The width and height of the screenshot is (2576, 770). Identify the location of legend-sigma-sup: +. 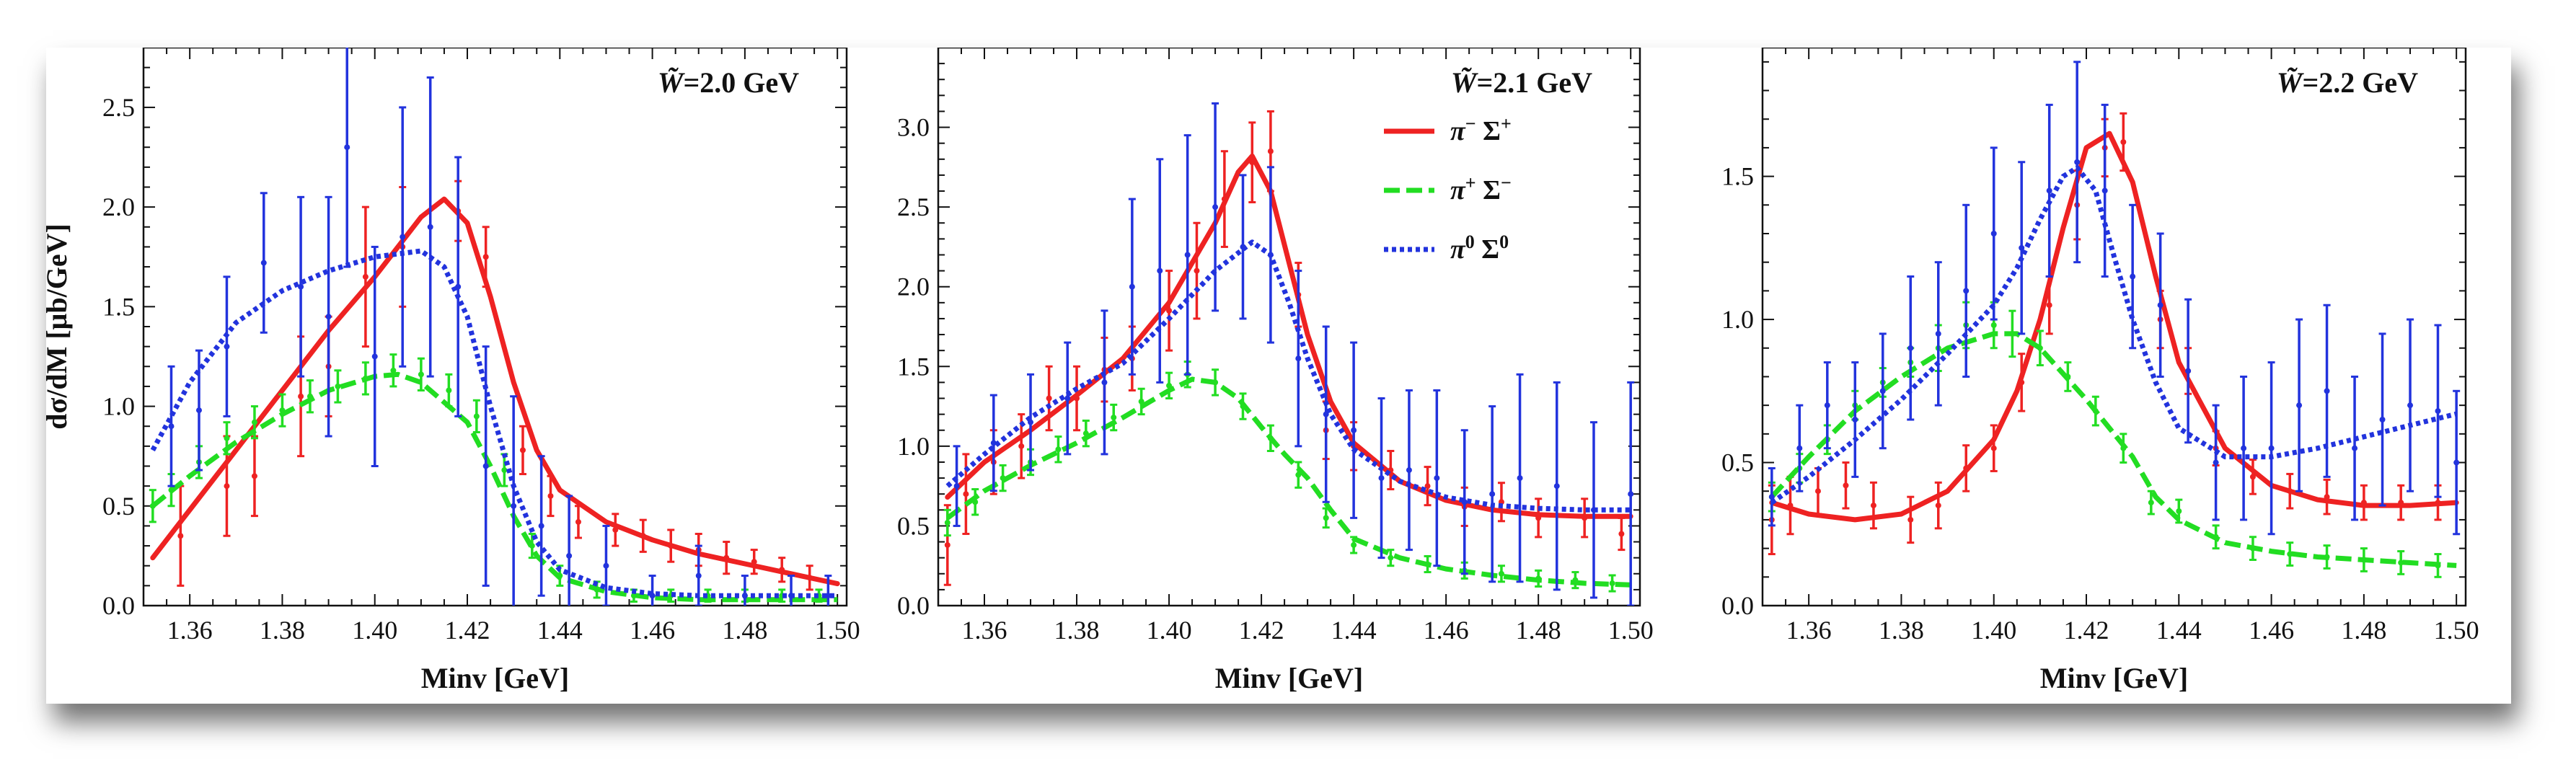
(1506, 123).